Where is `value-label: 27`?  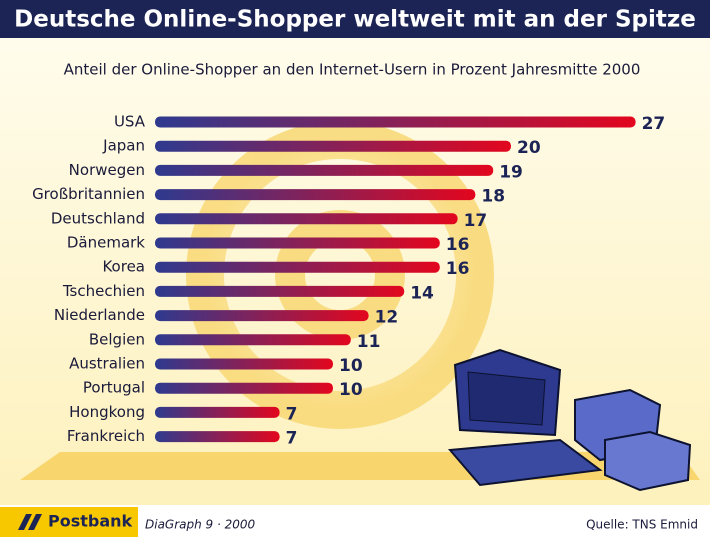 value-label: 27 is located at coordinates (654, 124).